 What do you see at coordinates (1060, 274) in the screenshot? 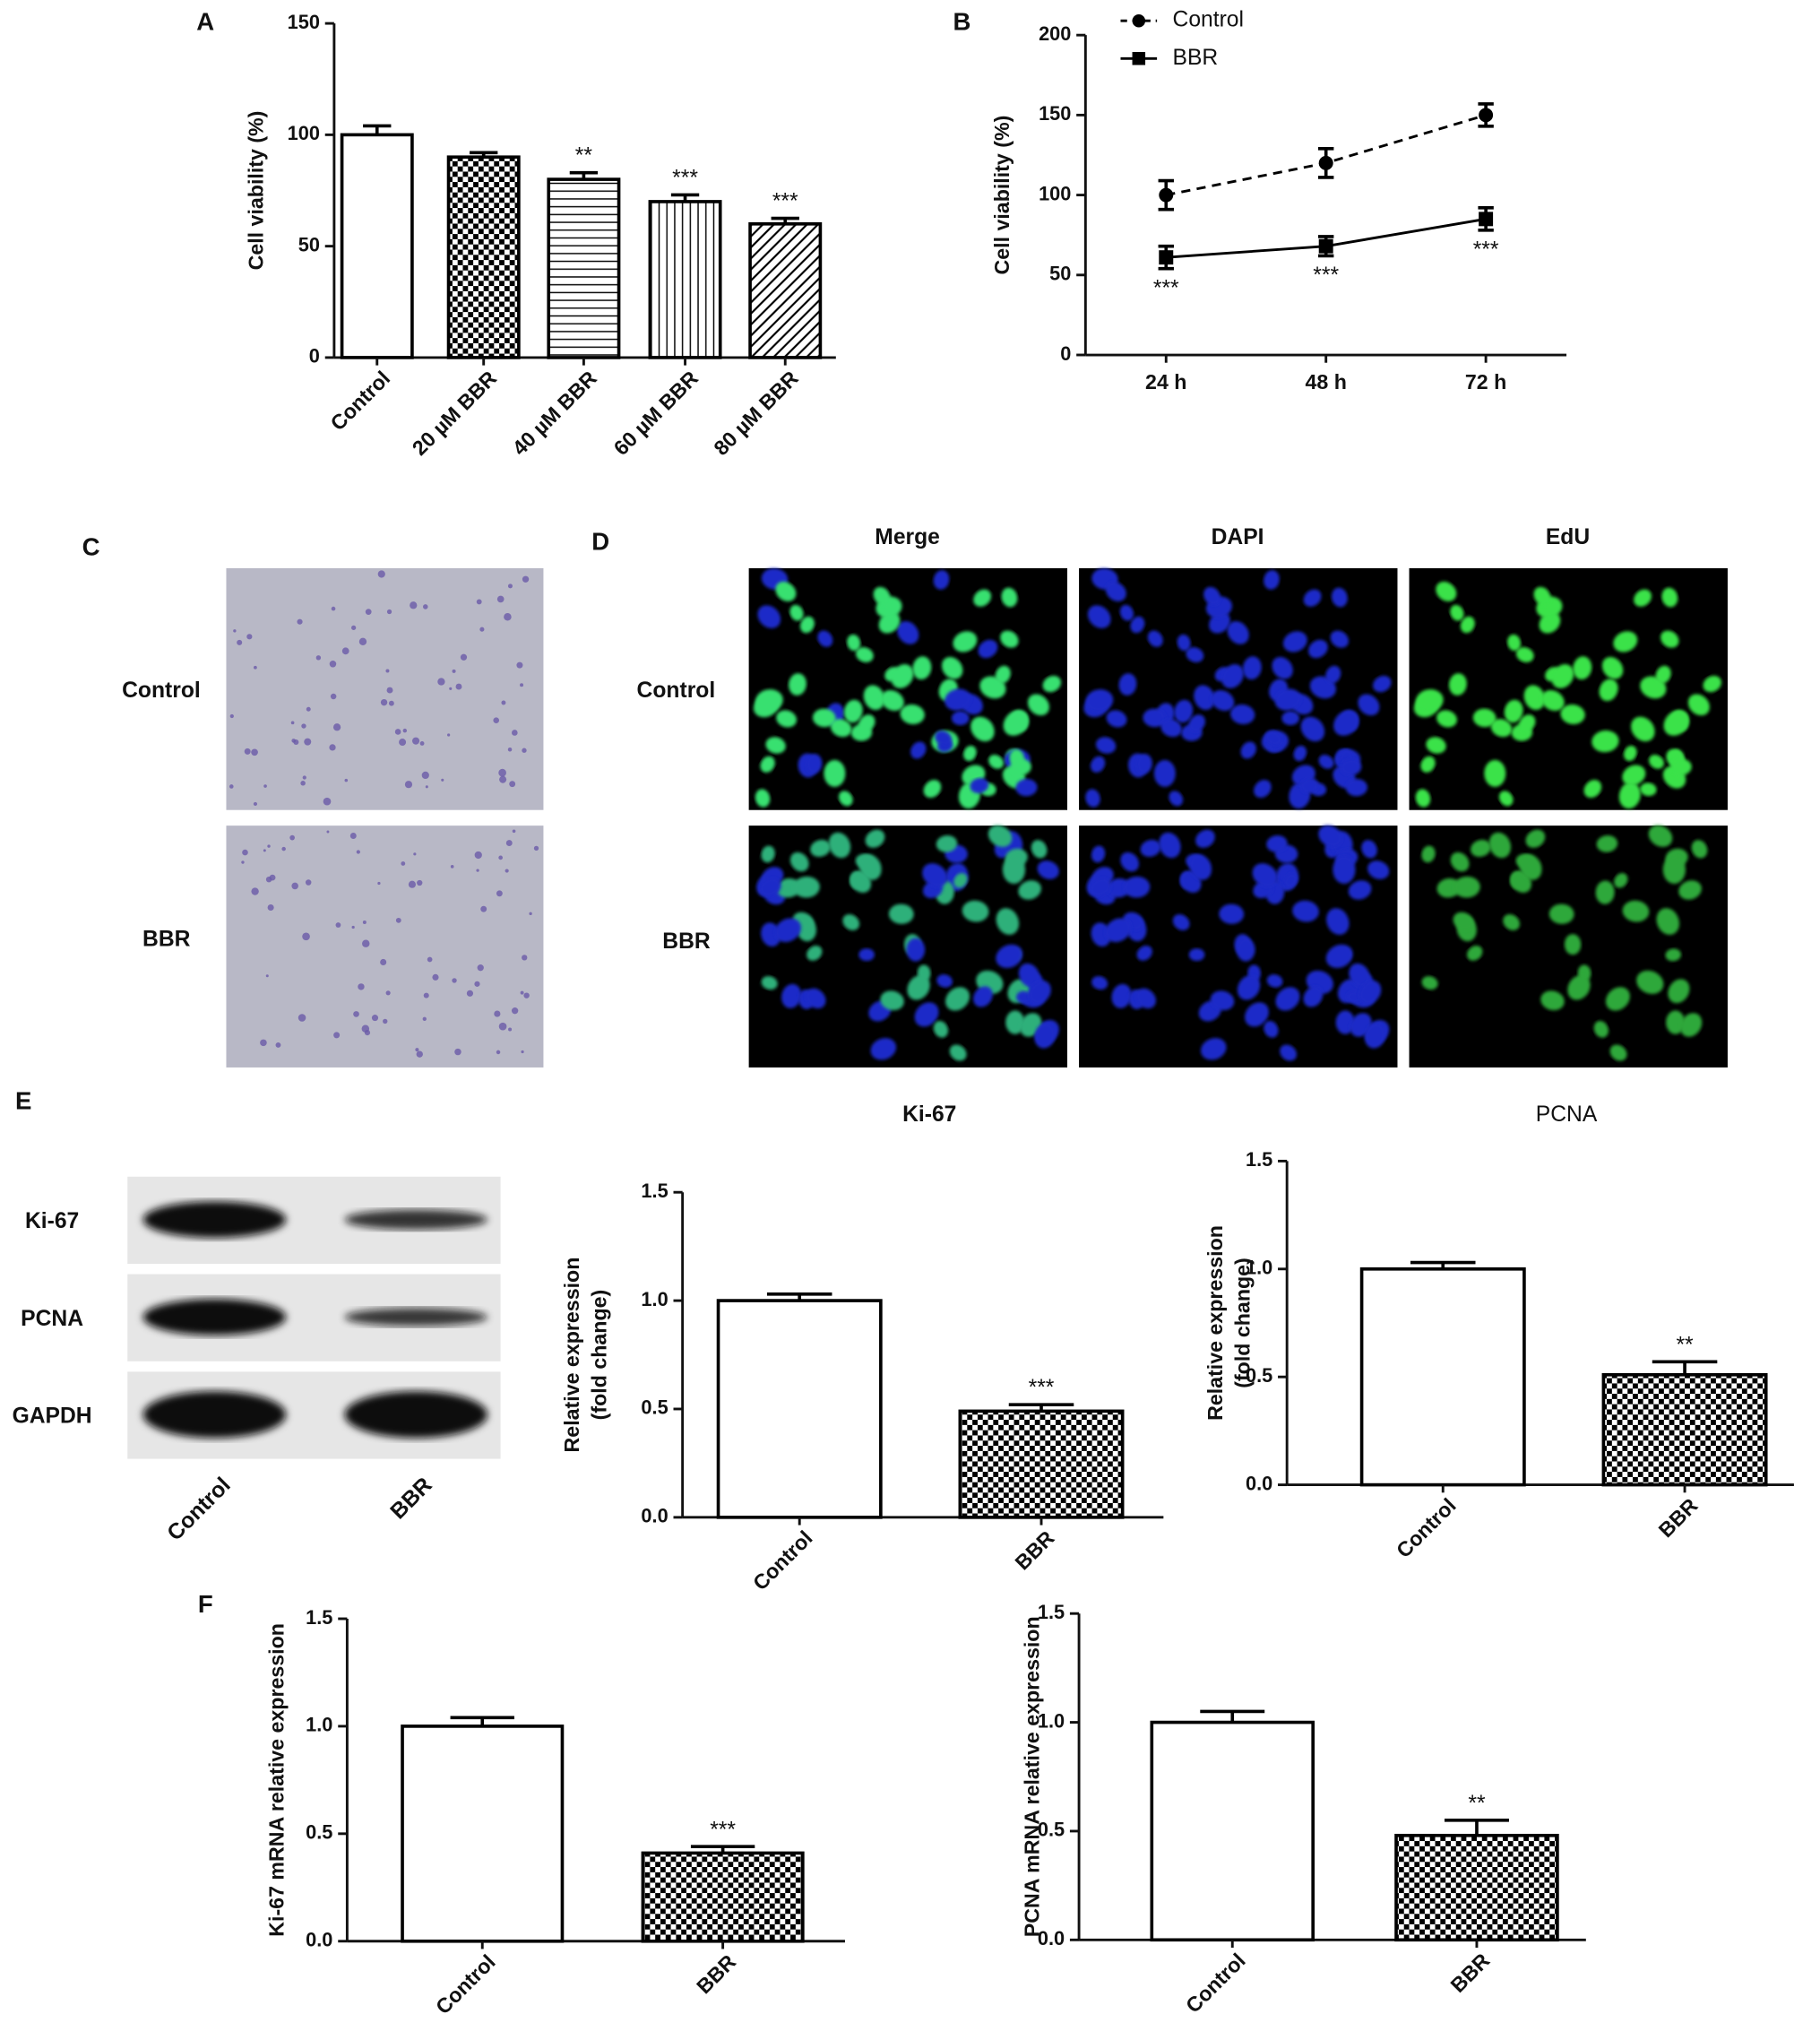
I see `y-tick-label: 50` at bounding box center [1060, 274].